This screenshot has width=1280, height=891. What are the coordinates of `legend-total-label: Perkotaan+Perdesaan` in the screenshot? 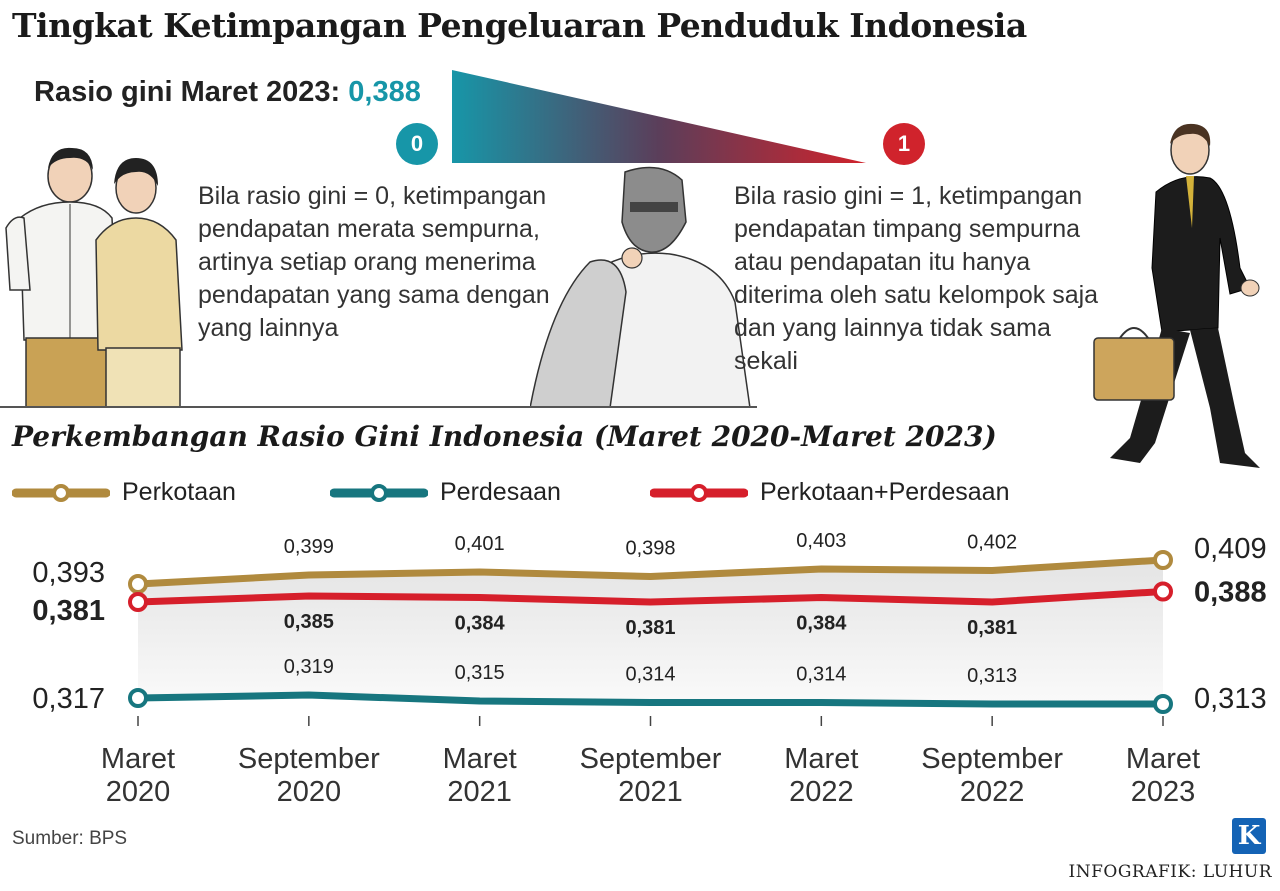 It's located at (885, 492).